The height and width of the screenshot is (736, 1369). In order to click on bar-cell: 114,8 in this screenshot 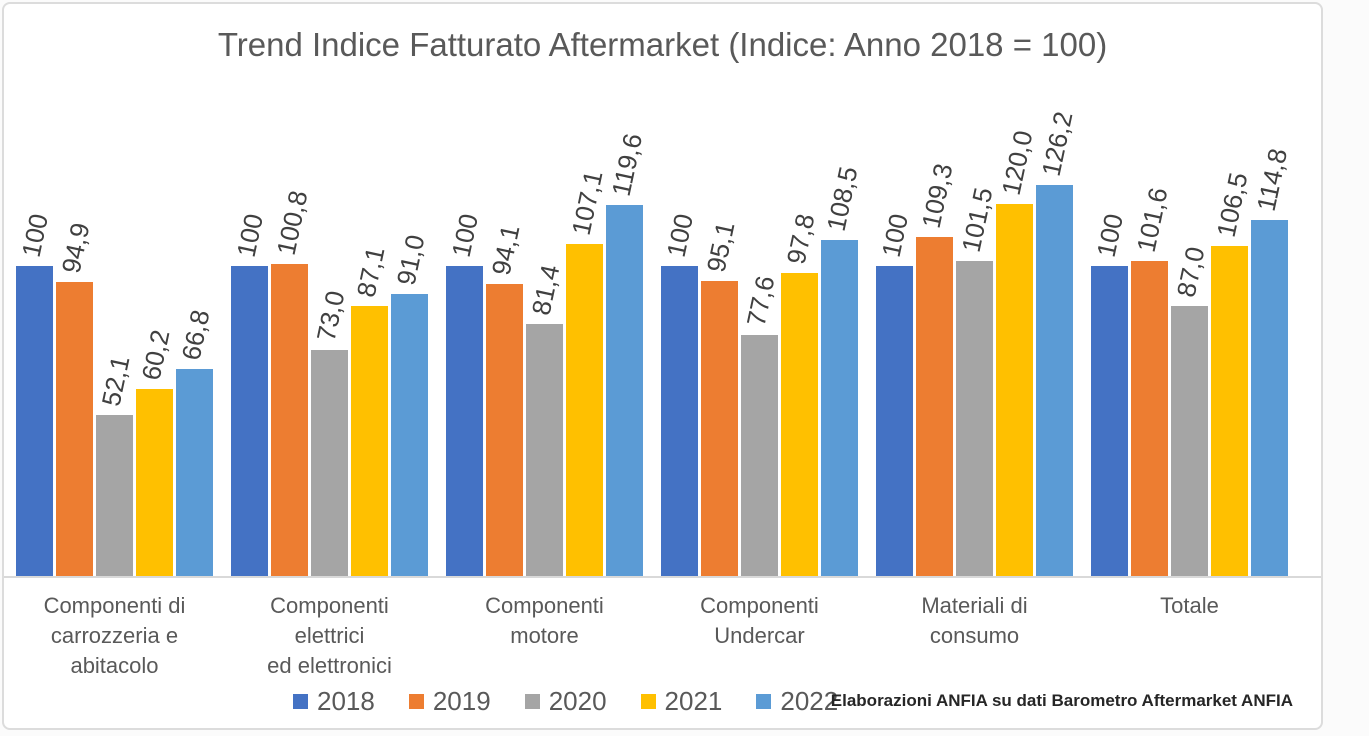, I will do `click(1271, 321)`.